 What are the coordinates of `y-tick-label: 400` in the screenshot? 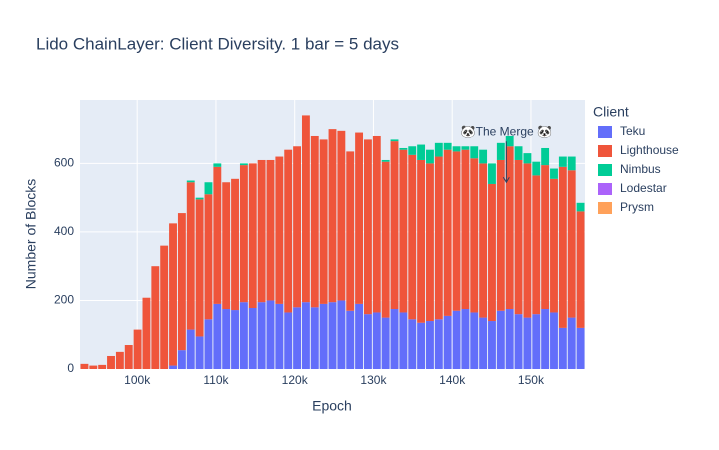 It's located at (64, 231).